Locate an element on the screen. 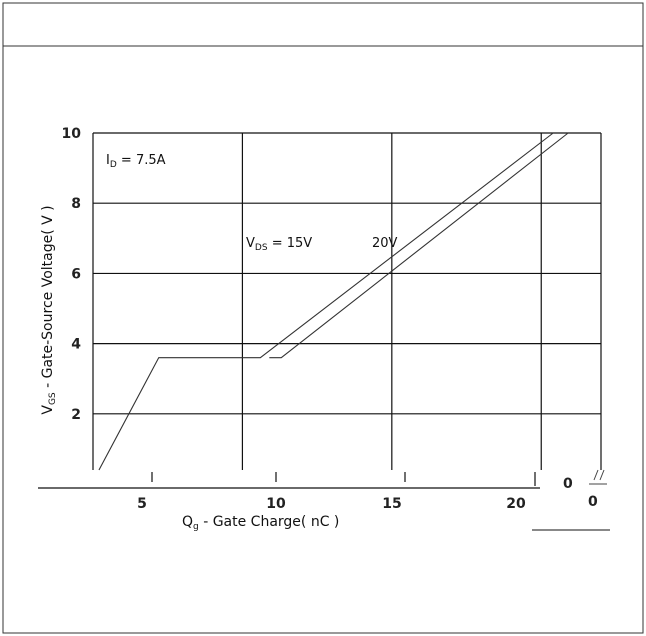  y-tick-label: 8 is located at coordinates (76, 204).